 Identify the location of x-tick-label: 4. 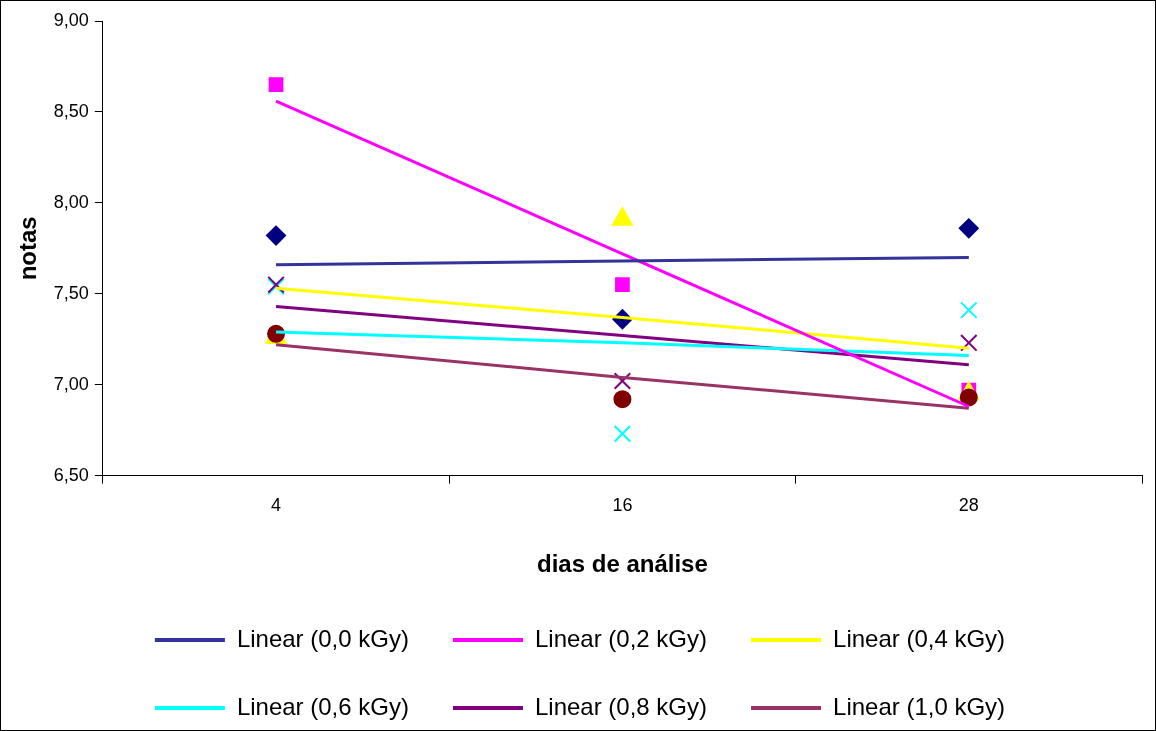
(276, 505).